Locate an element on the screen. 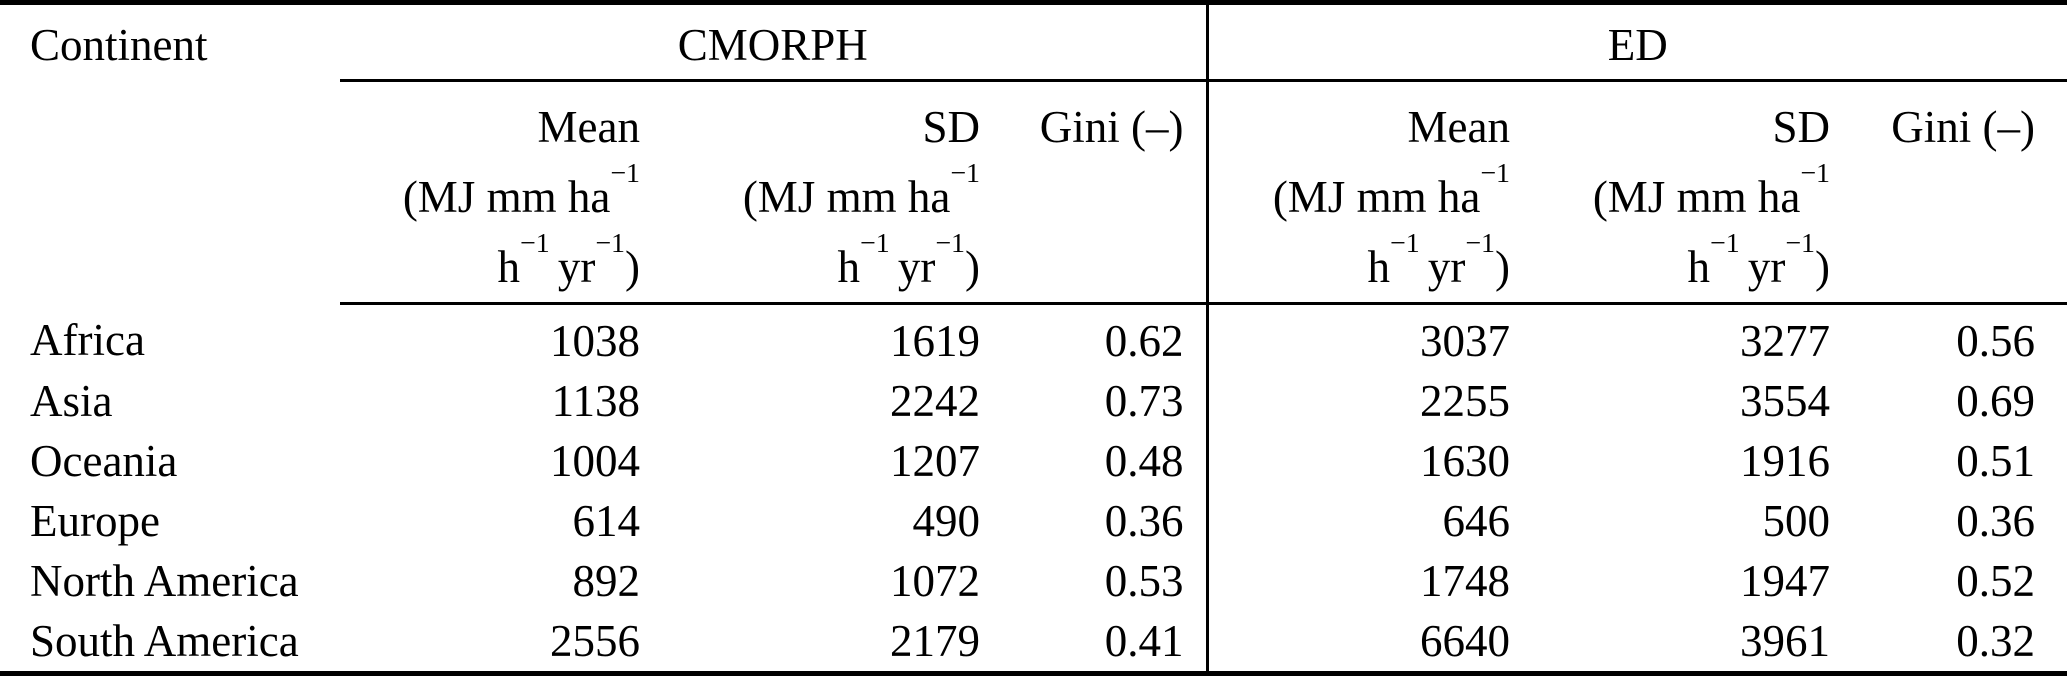 The height and width of the screenshot is (676, 2067). ed-gini-value: 0.51 is located at coordinates (1995, 461).